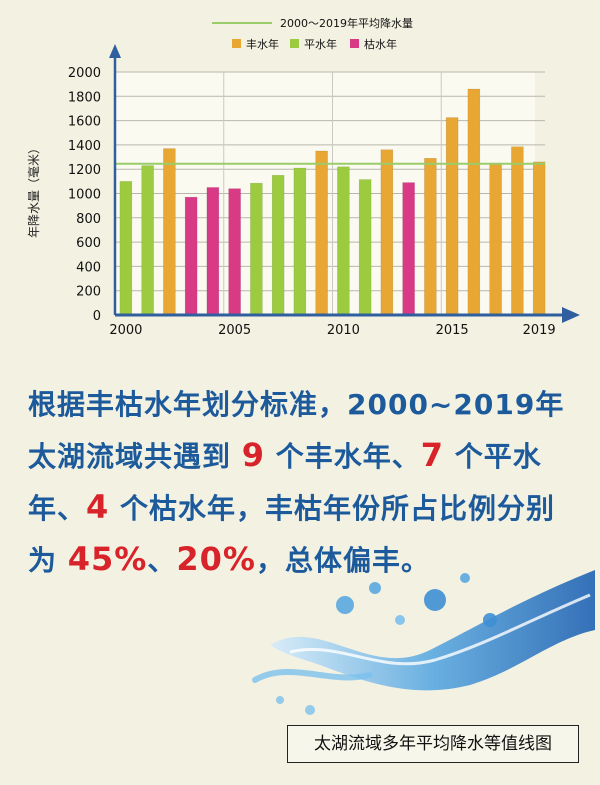 Image resolution: width=600 pixels, height=785 pixels. What do you see at coordinates (98, 507) in the screenshot?
I see `dry-year-count: 4` at bounding box center [98, 507].